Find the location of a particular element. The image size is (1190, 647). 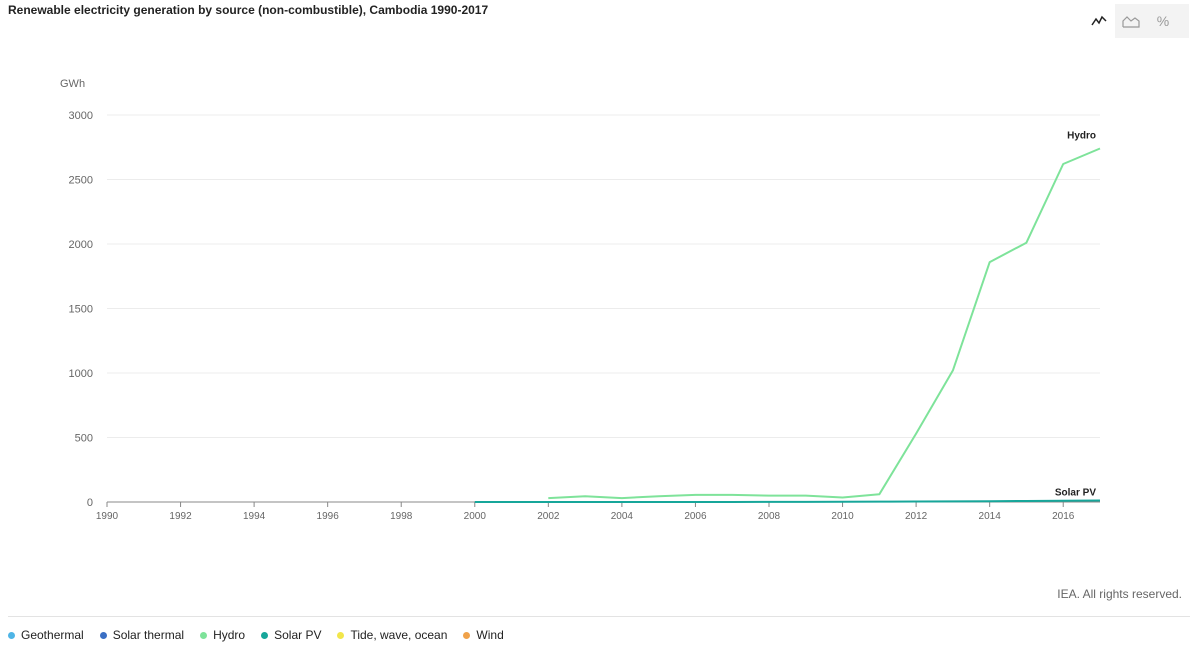

y-tick-label: 500 is located at coordinates (84, 439).